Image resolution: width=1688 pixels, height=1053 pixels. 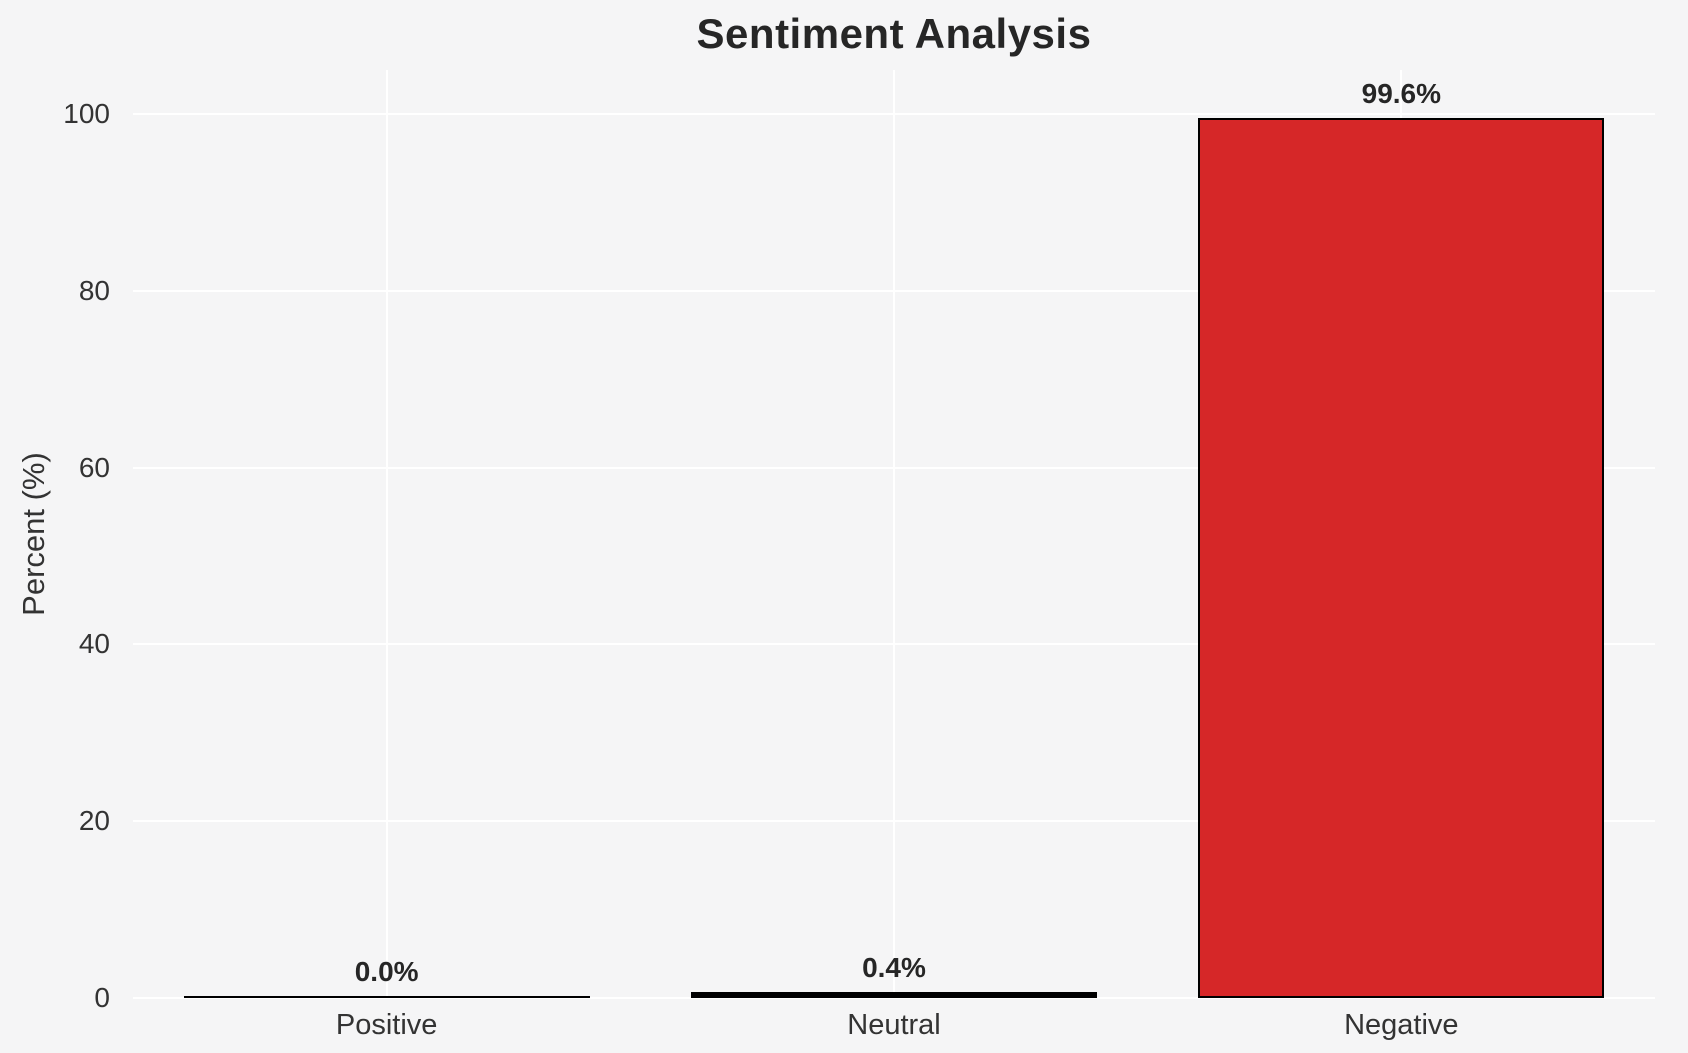 What do you see at coordinates (102, 997) in the screenshot?
I see `y-tick-label: 0` at bounding box center [102, 997].